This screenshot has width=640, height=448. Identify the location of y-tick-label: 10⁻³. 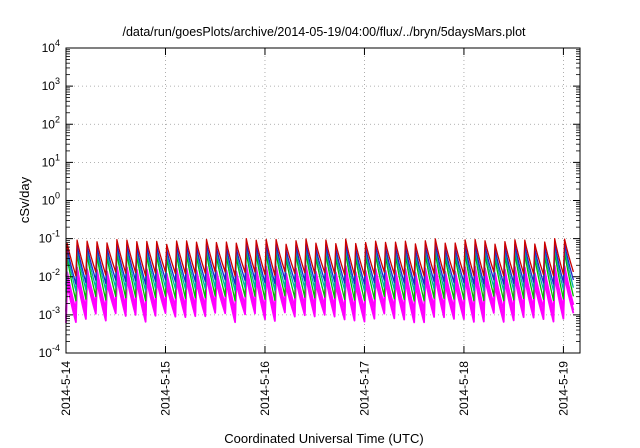
(49, 313).